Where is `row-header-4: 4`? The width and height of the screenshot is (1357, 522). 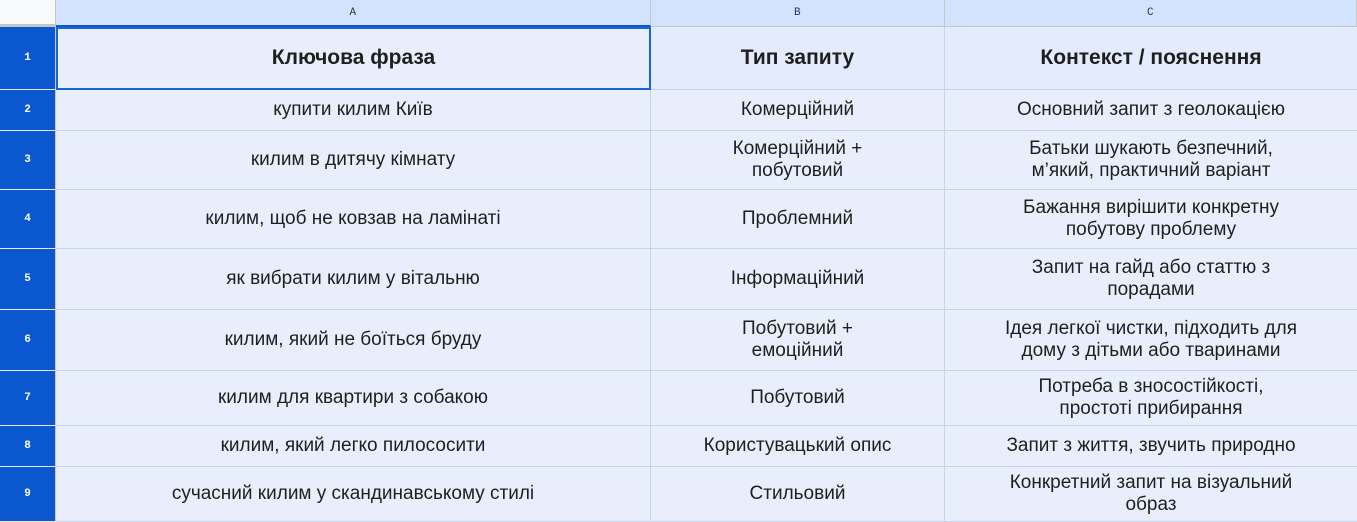 row-header-4: 4 is located at coordinates (28, 219).